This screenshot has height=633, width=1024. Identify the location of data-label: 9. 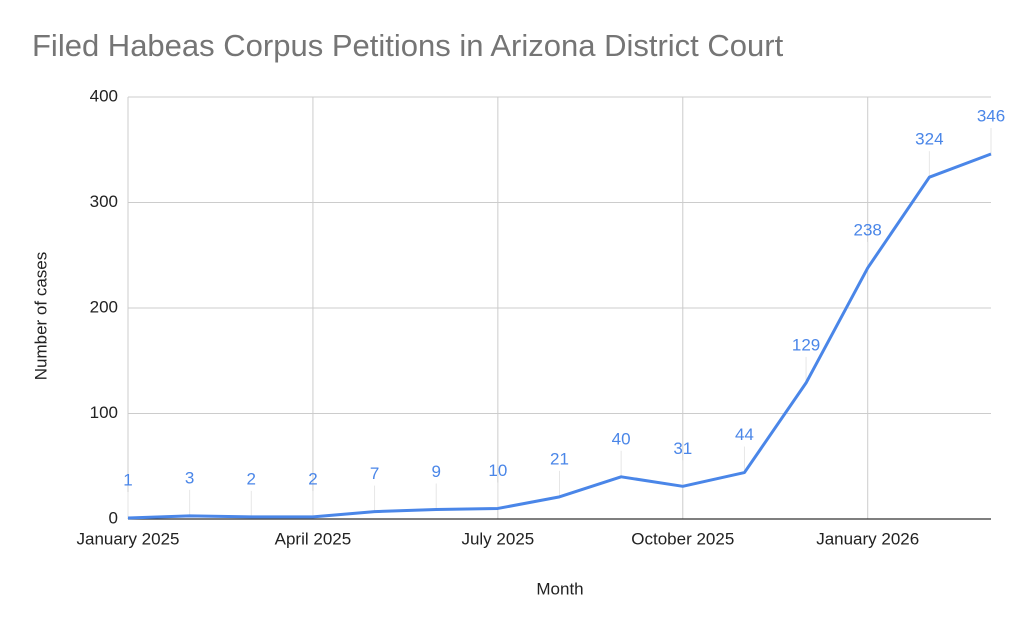
(435, 471).